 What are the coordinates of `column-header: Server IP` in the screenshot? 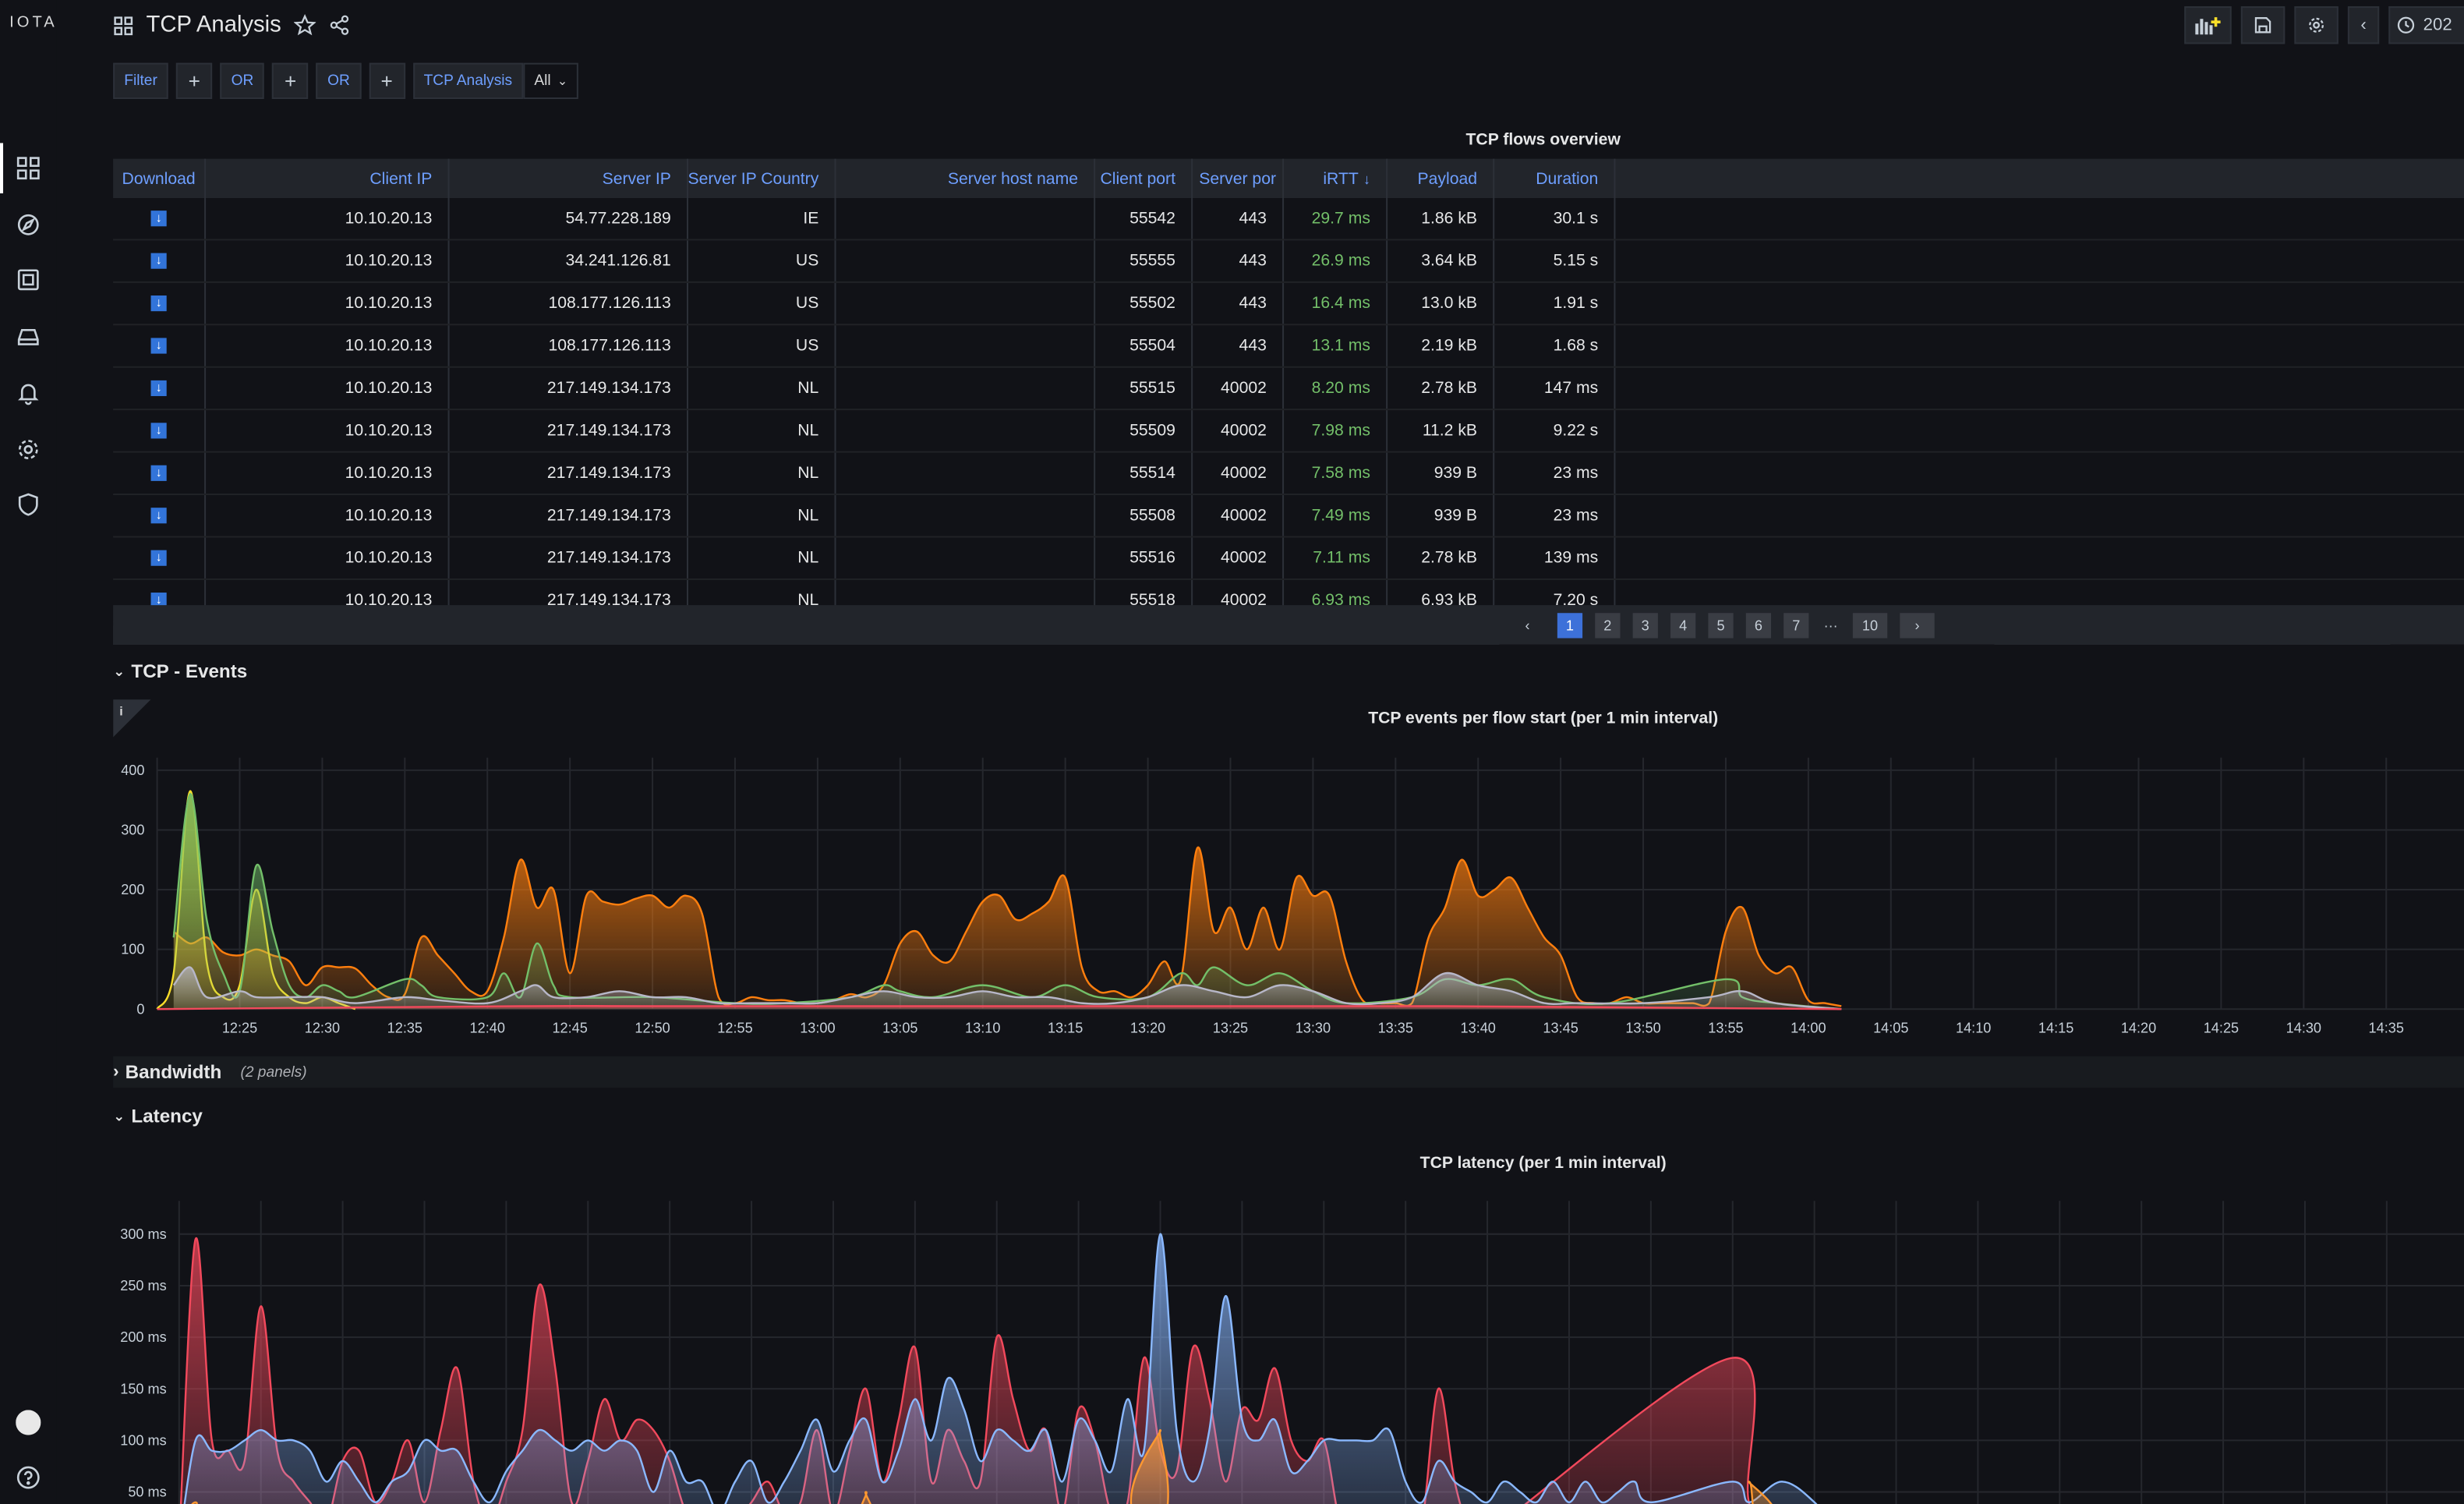 It's located at (569, 178).